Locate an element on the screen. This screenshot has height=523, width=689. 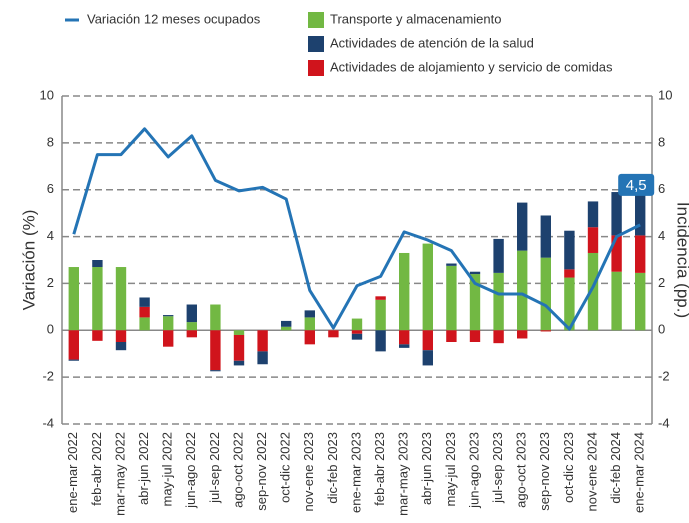
x-tick-label: oct-dic 2022 is located at coordinates (285, 467).